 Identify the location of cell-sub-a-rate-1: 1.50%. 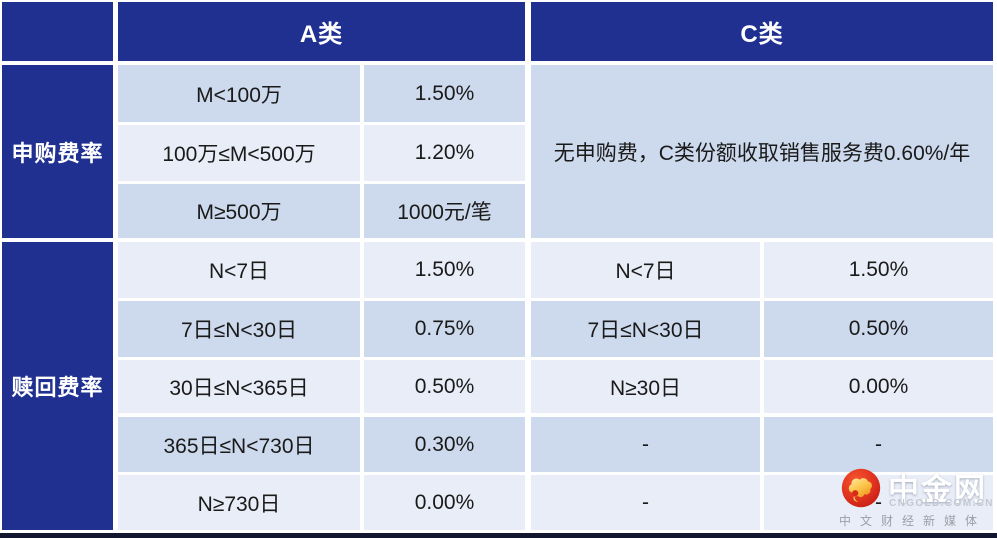
(444, 93).